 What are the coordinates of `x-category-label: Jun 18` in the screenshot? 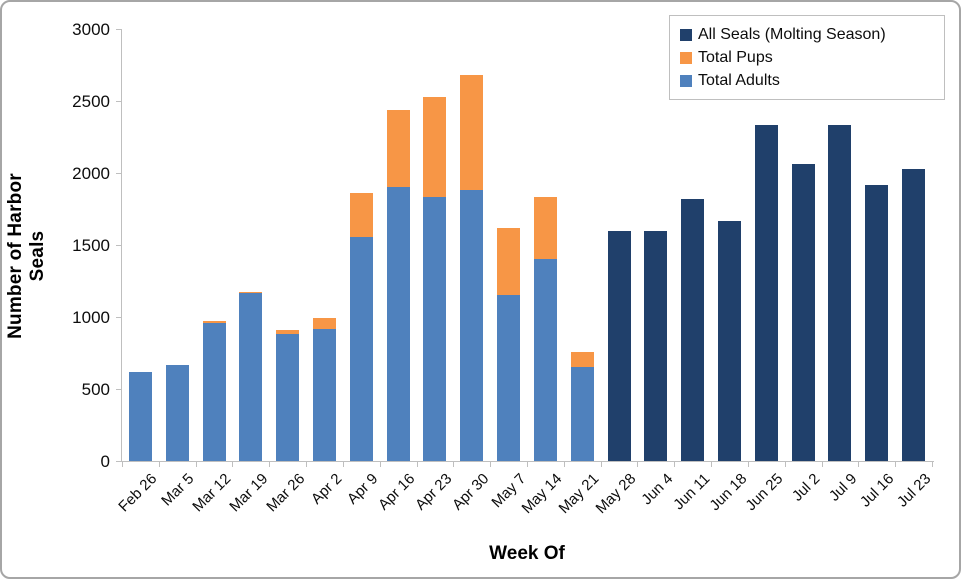 It's located at (727, 492).